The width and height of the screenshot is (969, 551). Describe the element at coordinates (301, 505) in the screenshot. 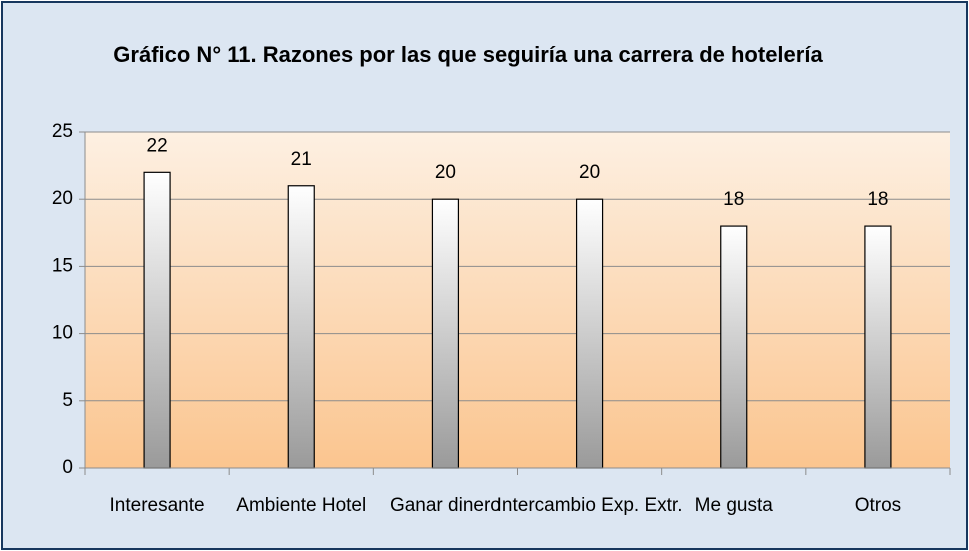

I see `x-tick-label: Ambiente Hotel` at that location.